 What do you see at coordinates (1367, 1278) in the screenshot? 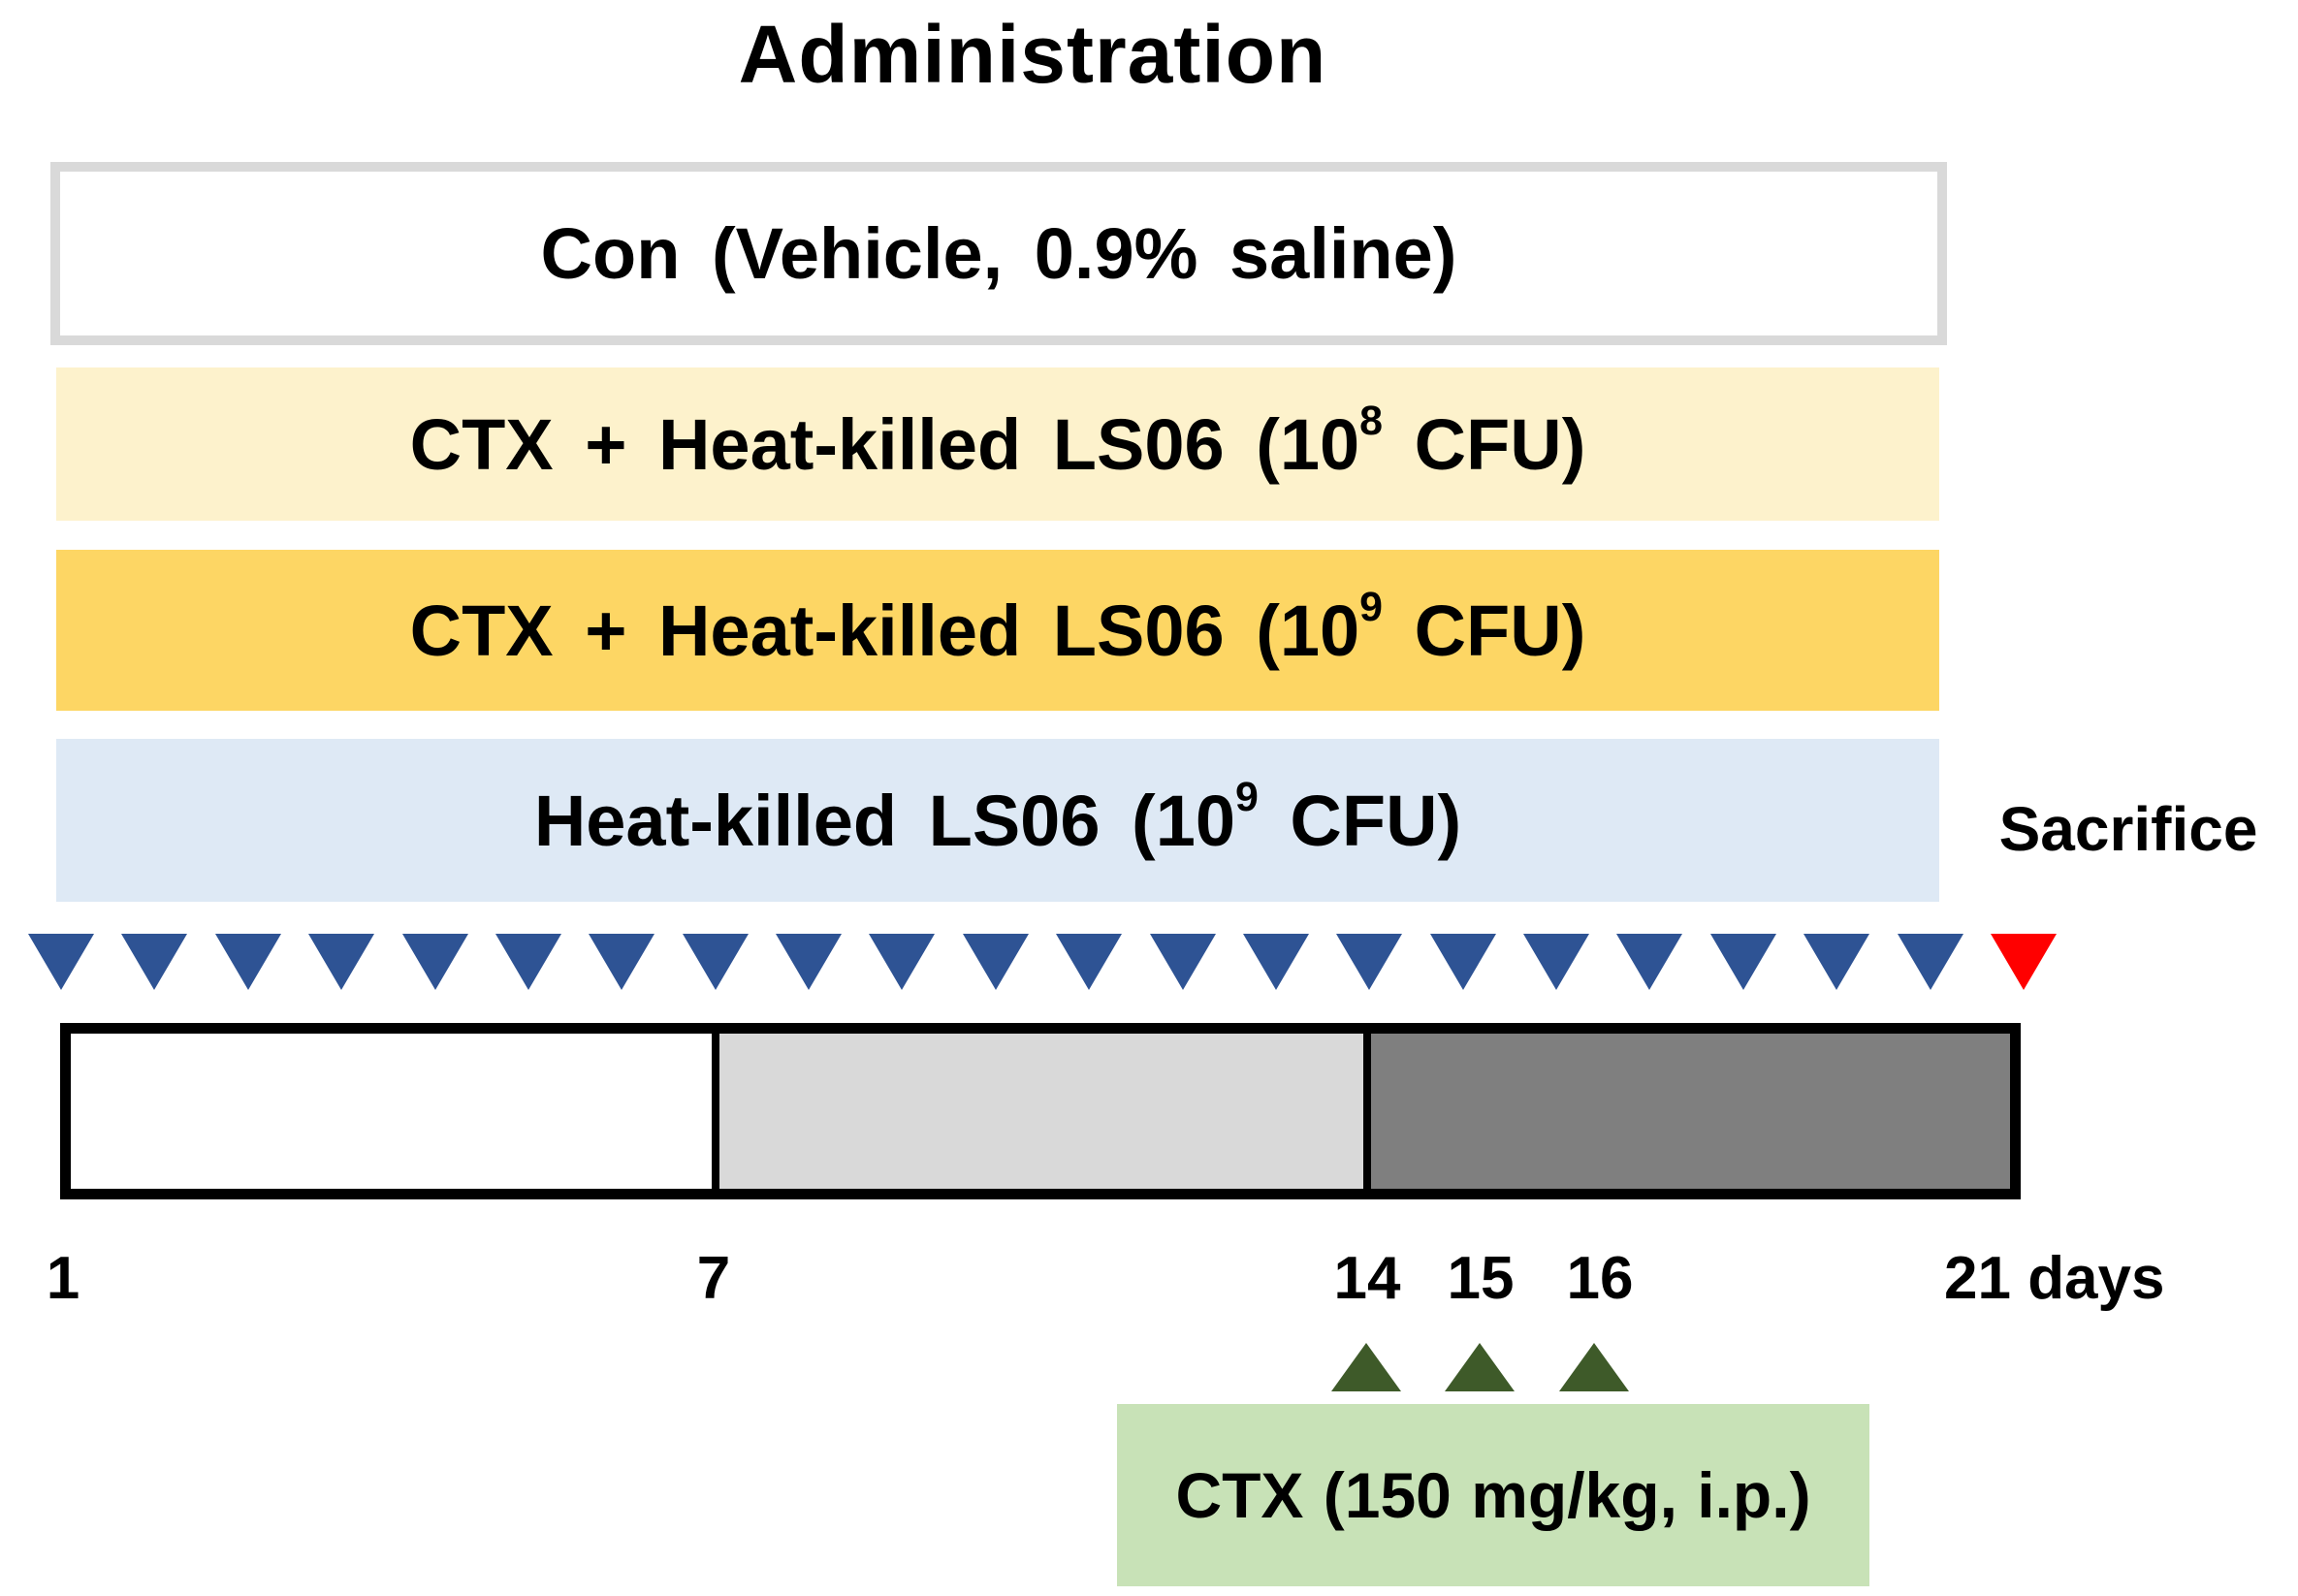
I see `day-label-14: 14` at bounding box center [1367, 1278].